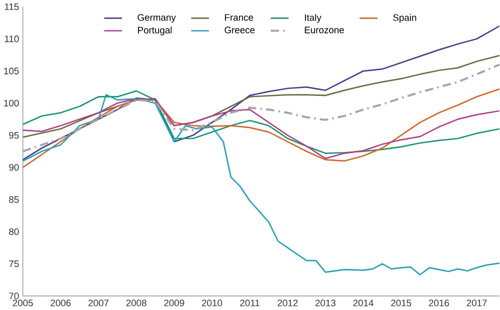  I want to click on x-tick-label: 2011, so click(250, 303).